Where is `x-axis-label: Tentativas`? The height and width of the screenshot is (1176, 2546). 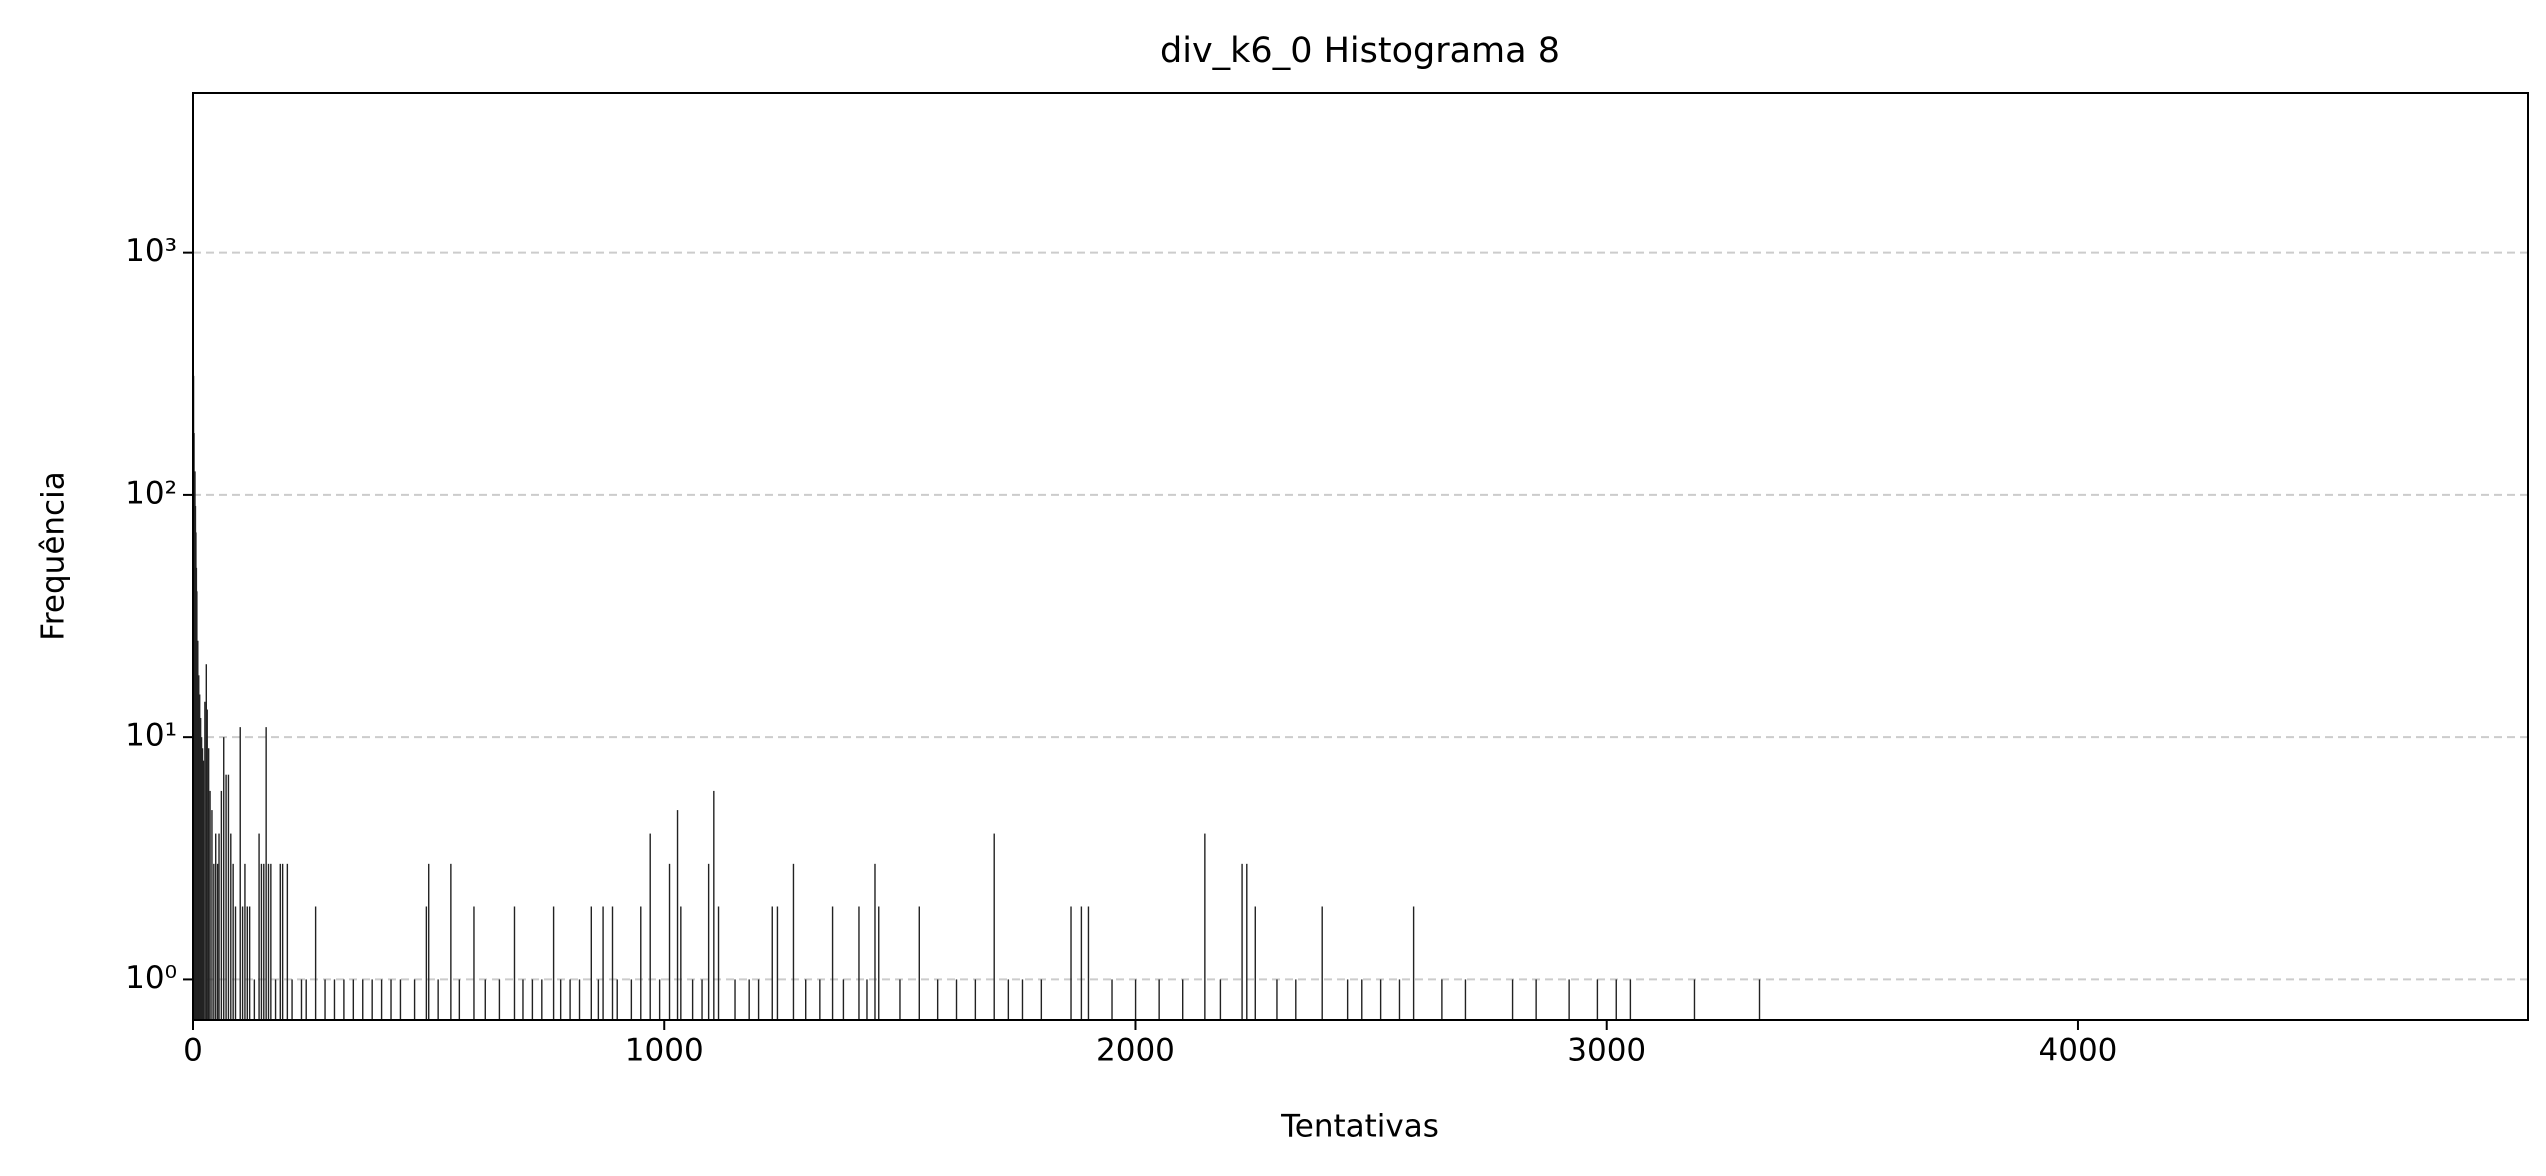
x-axis-label: Tentativas is located at coordinates (1359, 1127).